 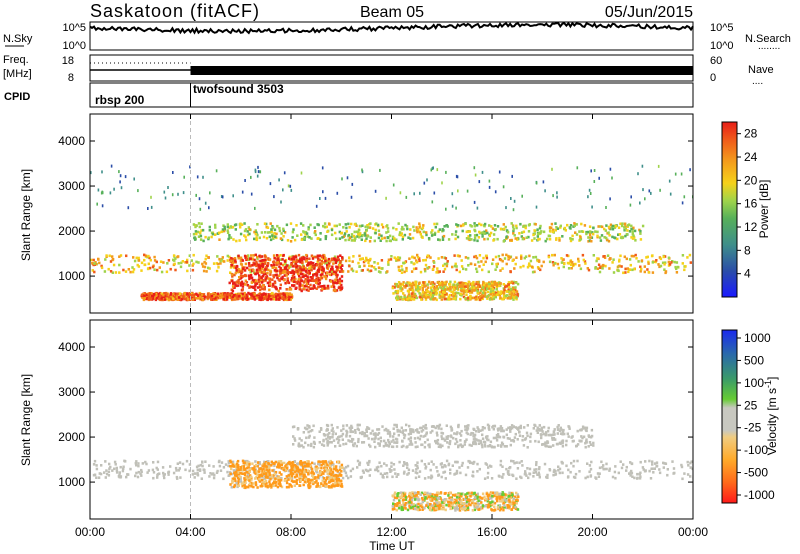 I want to click on freq-ytick-right-top: 60, so click(x=716, y=61).